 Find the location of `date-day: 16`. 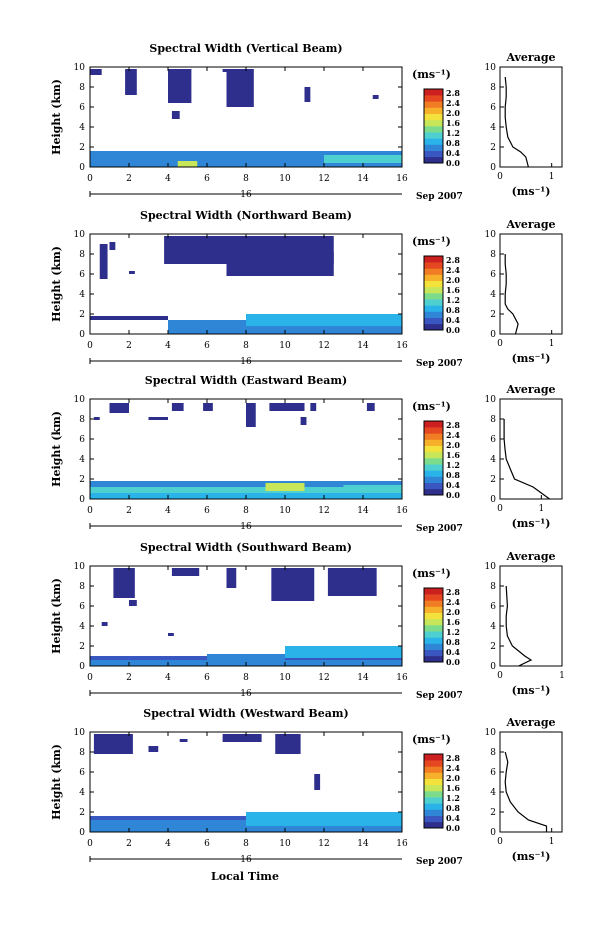

date-day: 16 is located at coordinates (246, 694).